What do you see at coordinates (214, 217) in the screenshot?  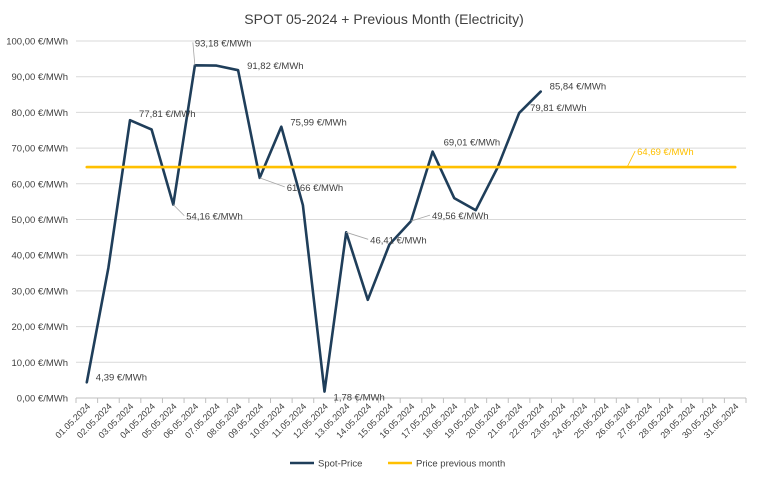 I see `data-label: 54,16 €/MWh` at bounding box center [214, 217].